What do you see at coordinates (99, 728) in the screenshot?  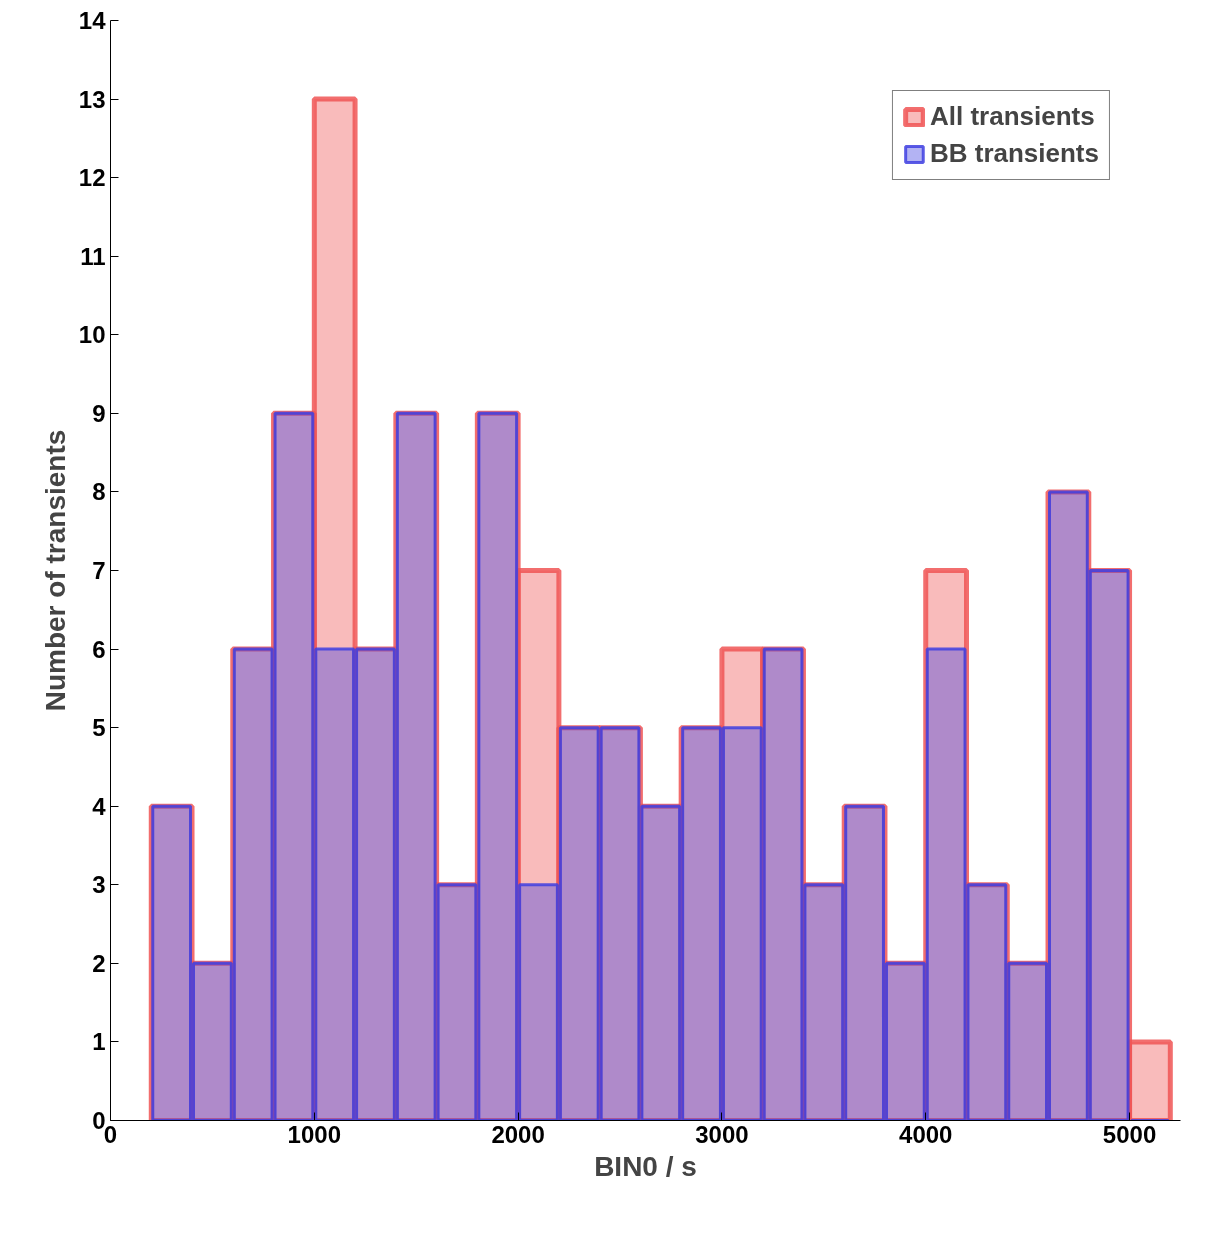 I see `y-tick-label: 5` at bounding box center [99, 728].